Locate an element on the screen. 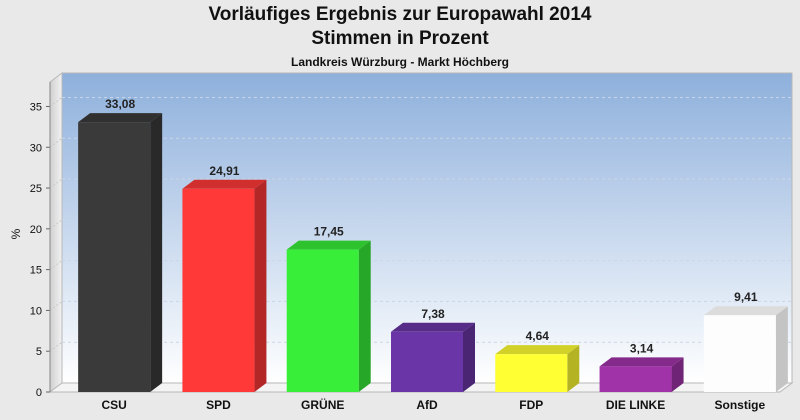 The height and width of the screenshot is (420, 800). bar-spd: 24,91 is located at coordinates (224, 278).